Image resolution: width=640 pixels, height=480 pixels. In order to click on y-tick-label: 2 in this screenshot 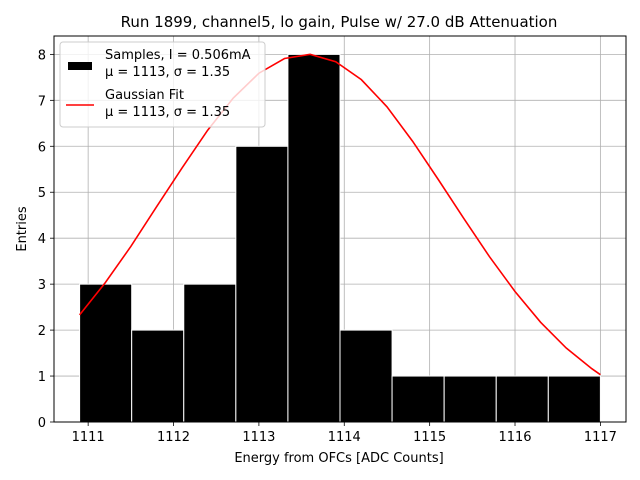, I will do `click(42, 331)`.